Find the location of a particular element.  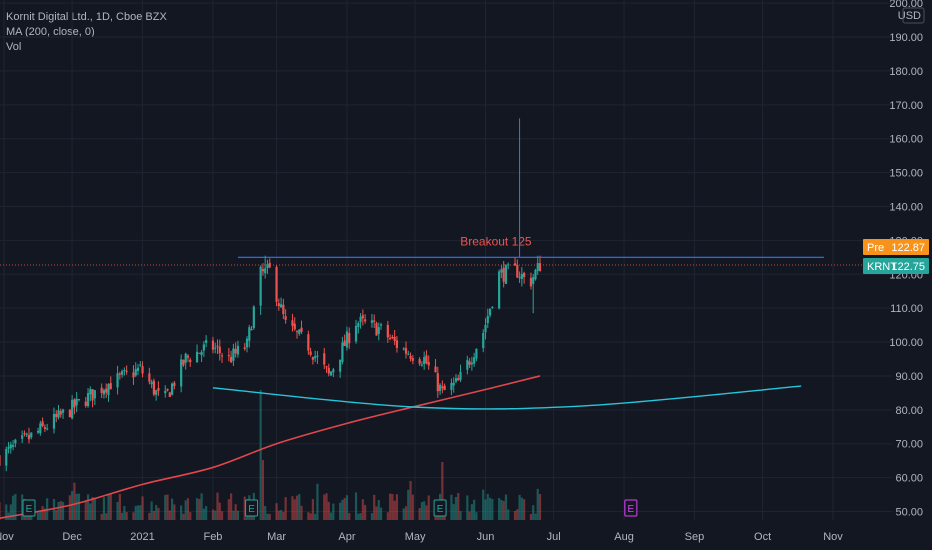

price-tag-name: KRNT is located at coordinates (882, 267).